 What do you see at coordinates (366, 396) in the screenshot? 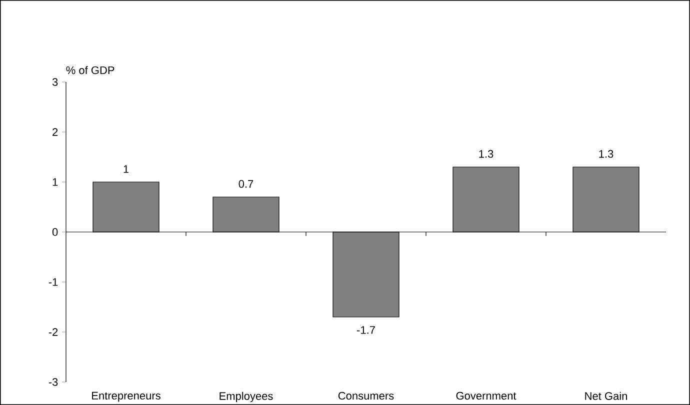
I see `x-tick-label: Consumers` at bounding box center [366, 396].